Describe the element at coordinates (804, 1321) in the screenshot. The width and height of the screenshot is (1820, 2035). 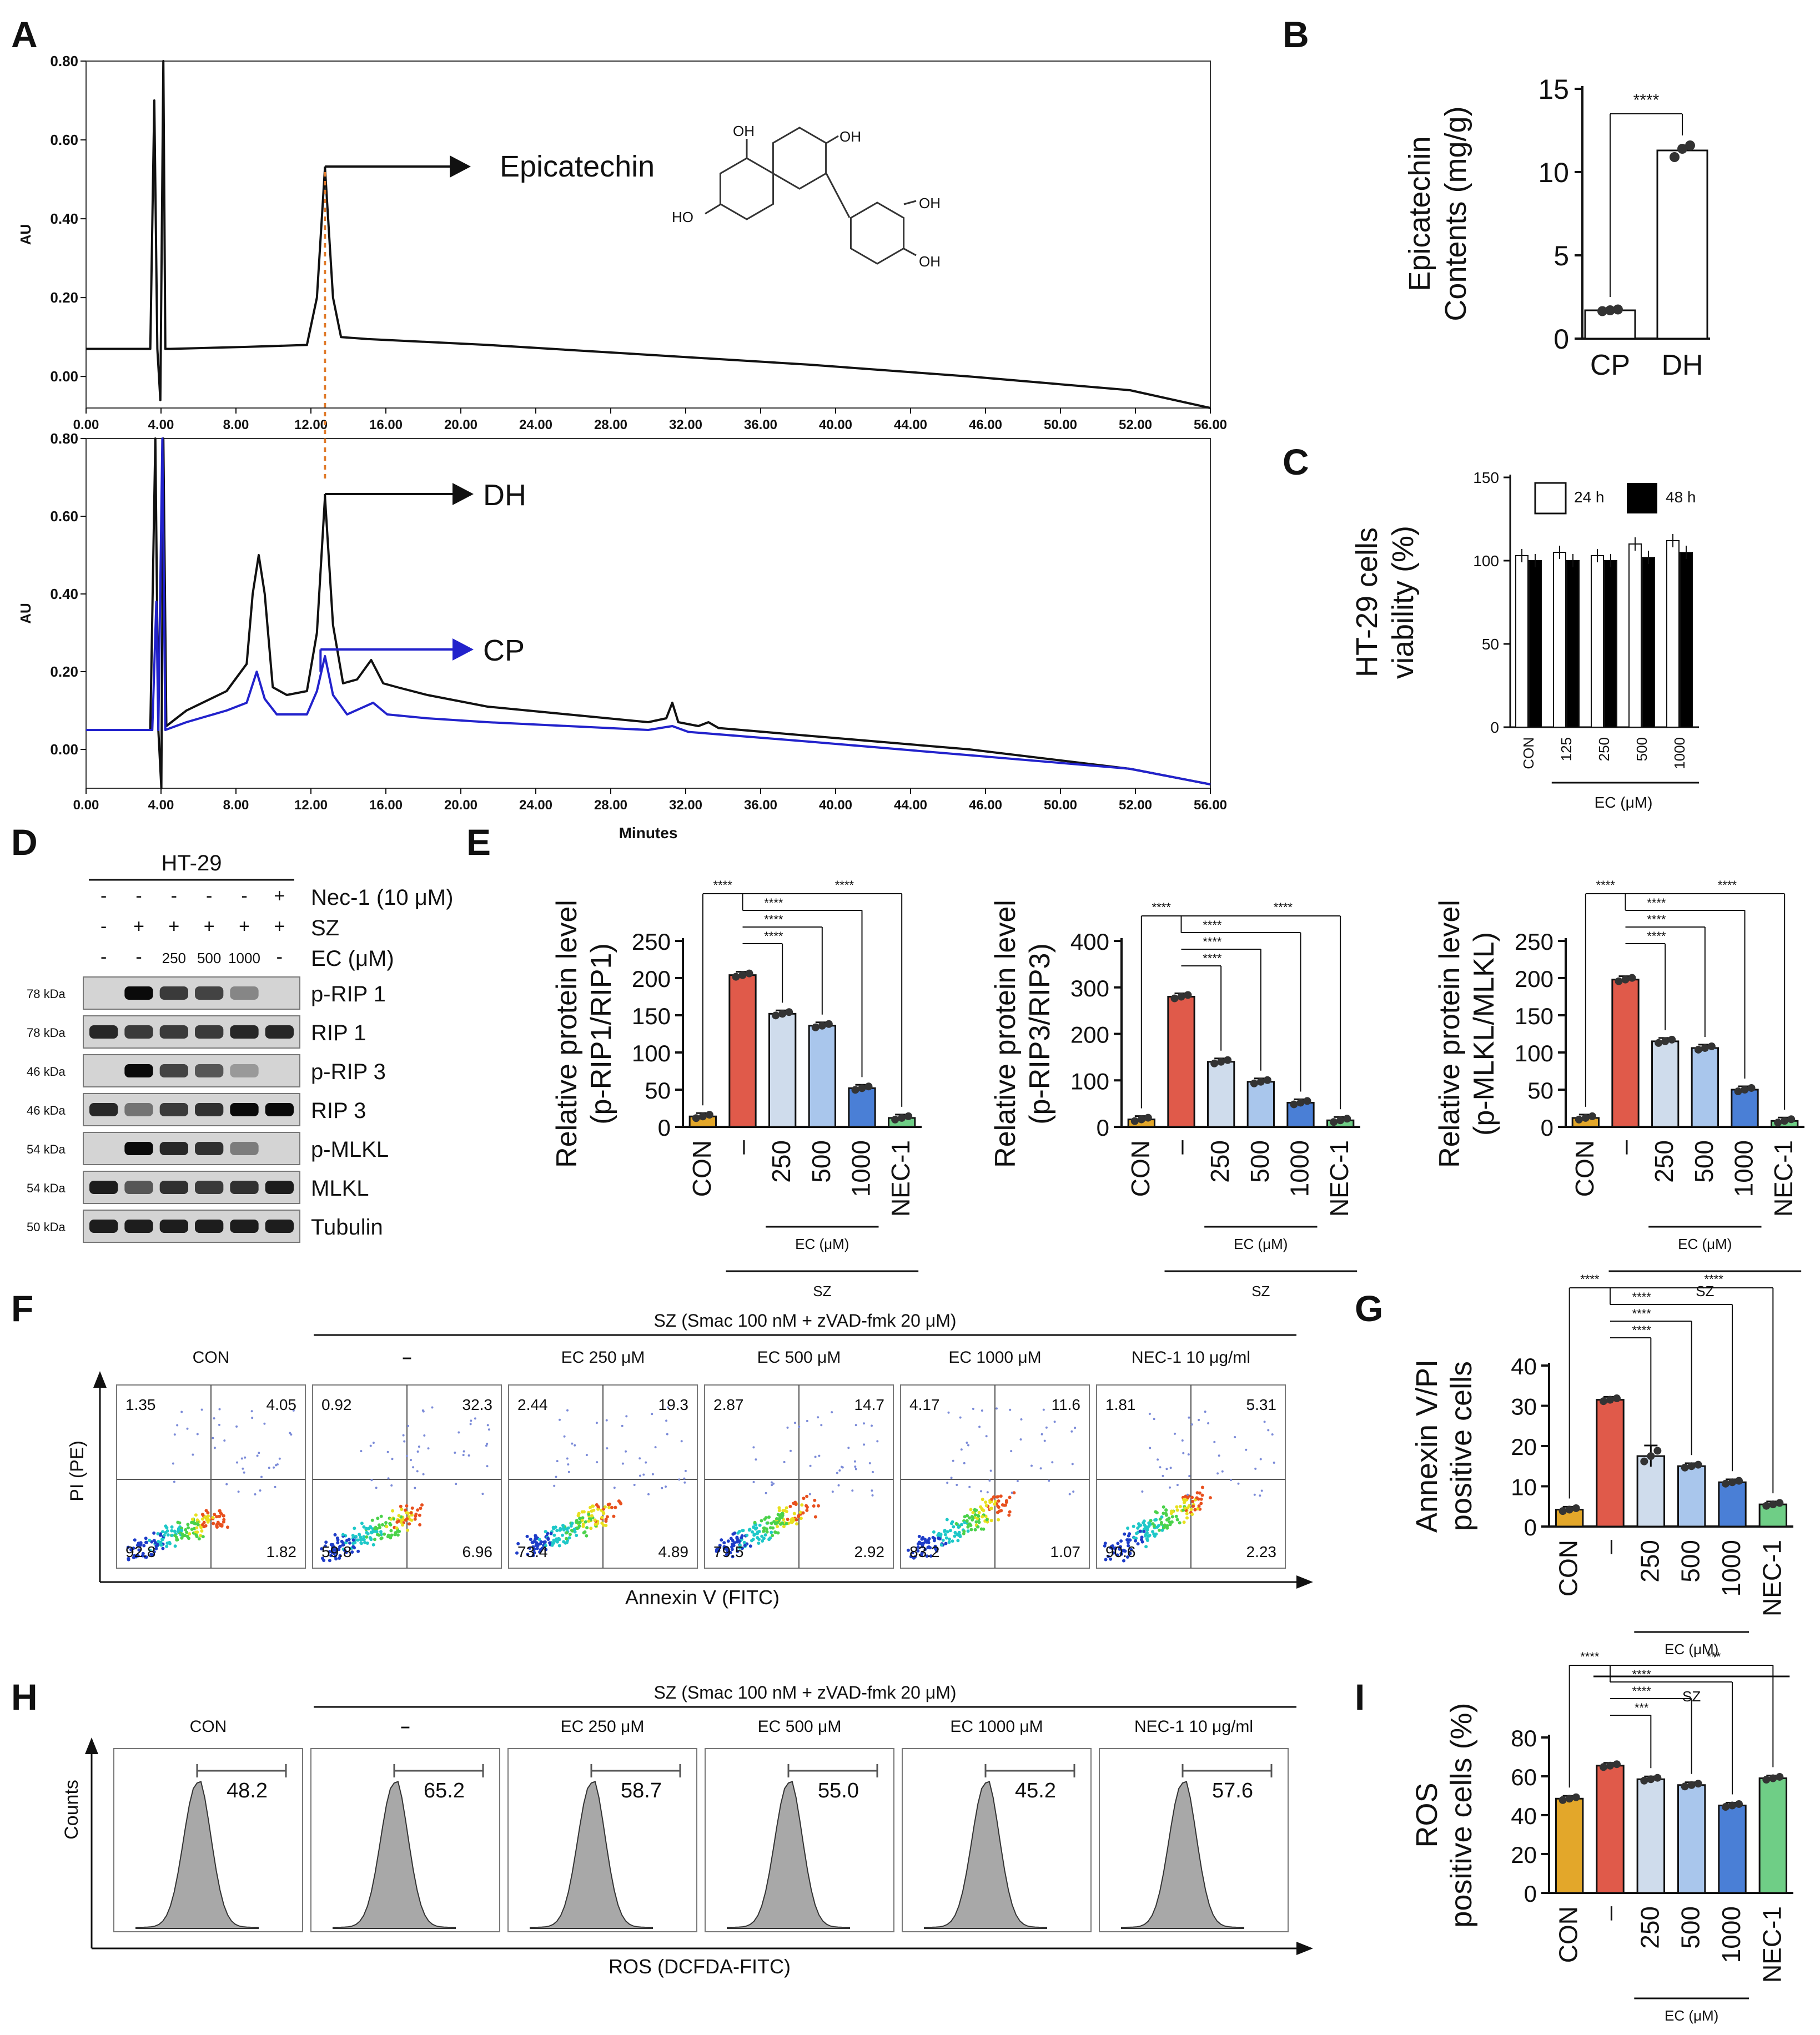
I see `sz-title: SZ (Smac 100 nM + zVAD-fmk 20 μM)` at that location.